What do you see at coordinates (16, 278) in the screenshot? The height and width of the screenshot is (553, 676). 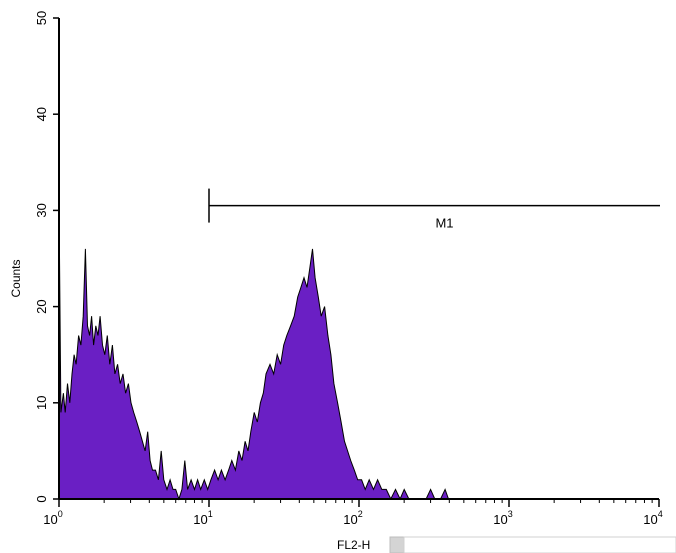 I see `y-axis-title: Counts` at bounding box center [16, 278].